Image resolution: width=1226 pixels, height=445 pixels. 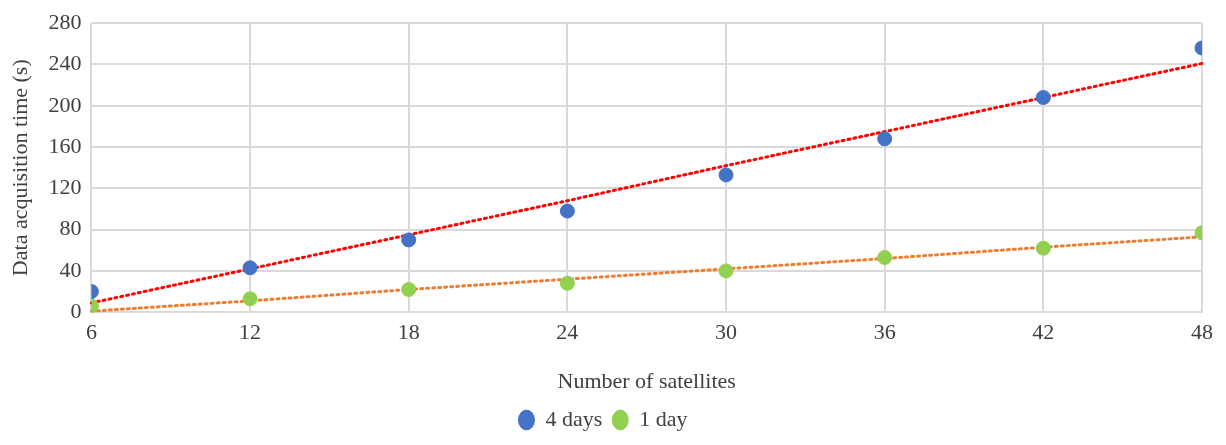 What do you see at coordinates (65, 104) in the screenshot?
I see `y-tick-label: 200` at bounding box center [65, 104].